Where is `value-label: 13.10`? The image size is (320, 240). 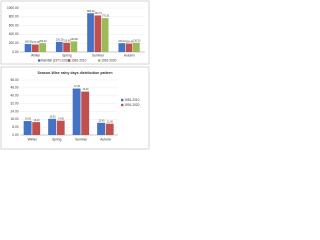 value-label: 13.10 is located at coordinates (37, 120).